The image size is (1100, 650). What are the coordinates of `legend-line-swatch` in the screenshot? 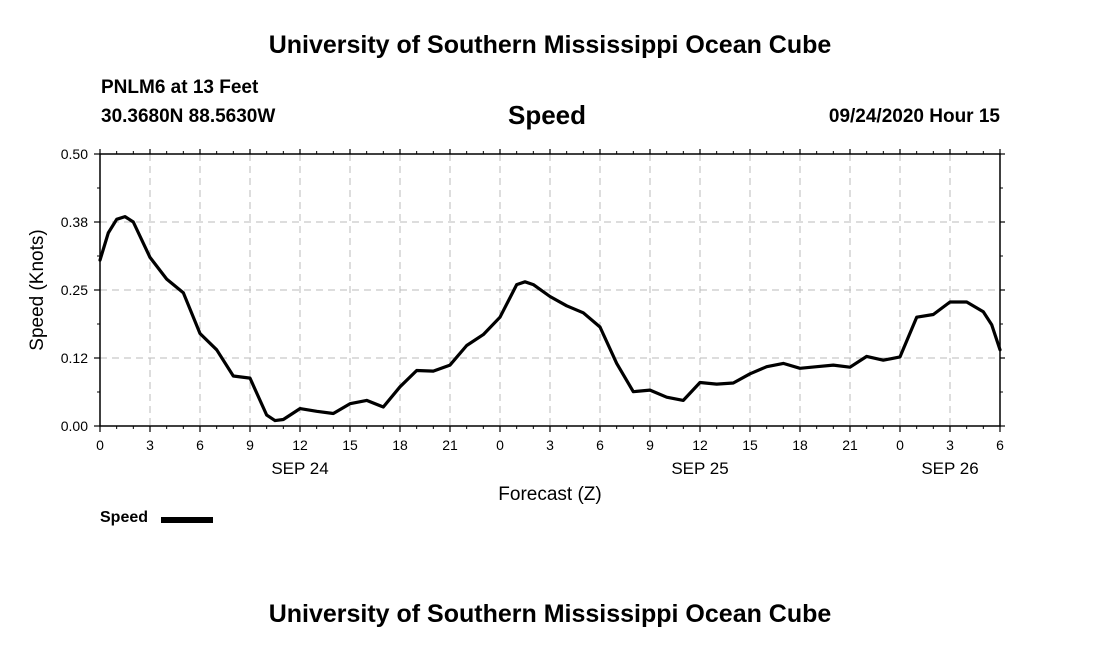 It's located at (187, 520).